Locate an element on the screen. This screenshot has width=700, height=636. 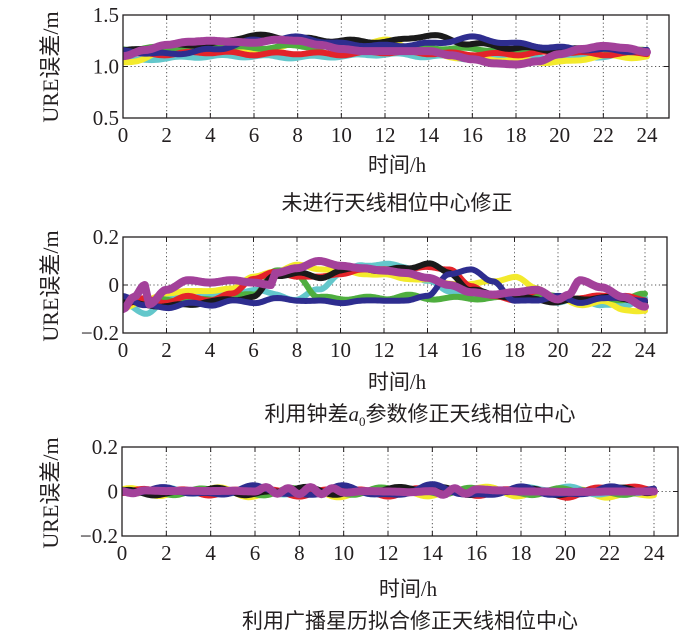
caption-2-subscript-0: 0 is located at coordinates (362, 421).